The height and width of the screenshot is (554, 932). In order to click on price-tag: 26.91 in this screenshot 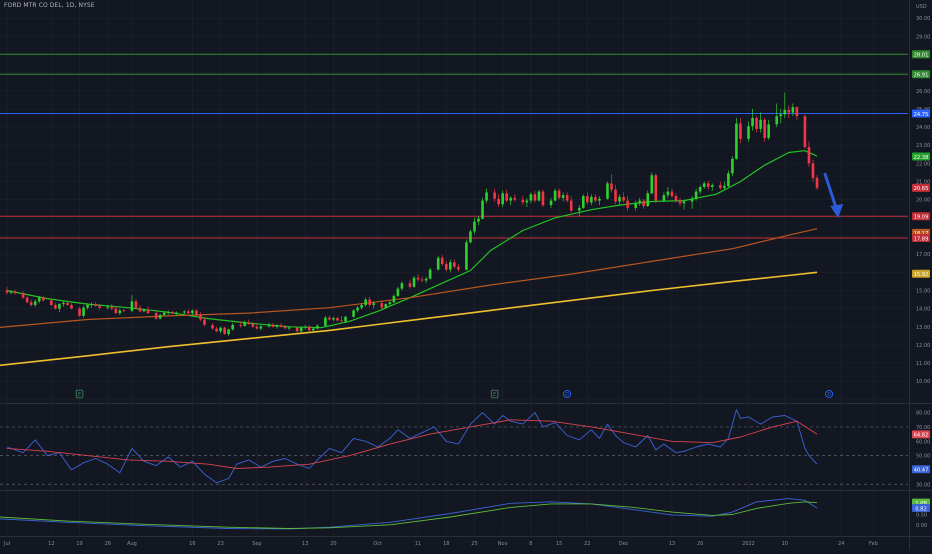, I will do `click(921, 74)`.